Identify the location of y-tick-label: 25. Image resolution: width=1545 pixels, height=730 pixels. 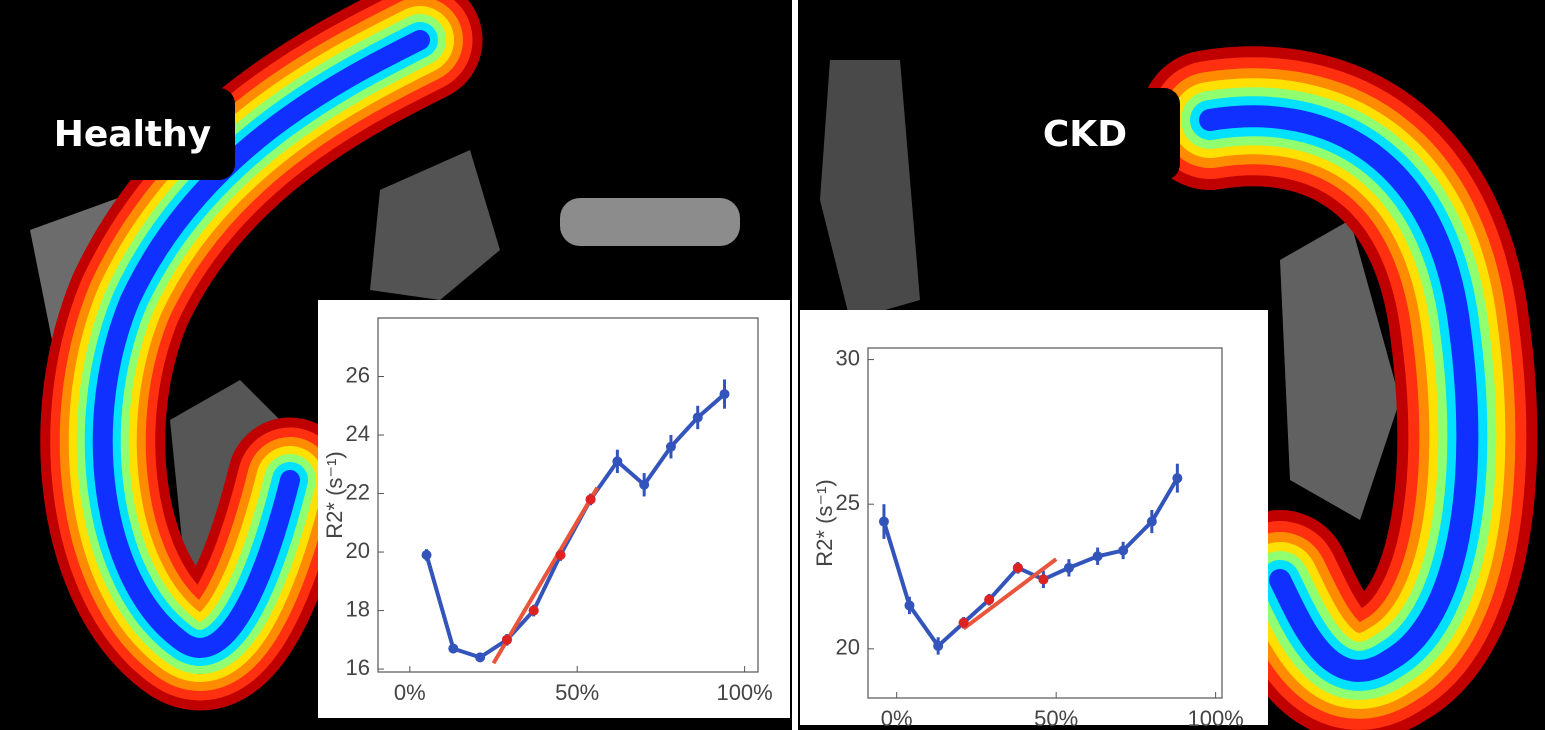
(848, 502).